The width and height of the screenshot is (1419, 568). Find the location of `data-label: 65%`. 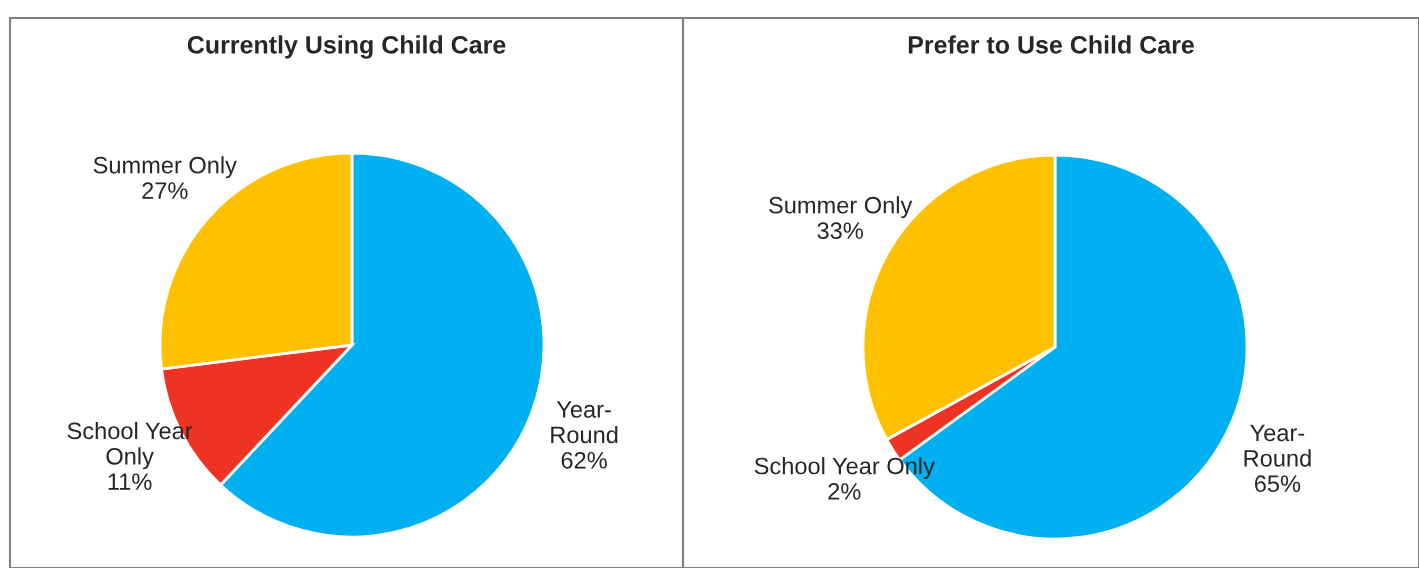

data-label: 65% is located at coordinates (1277, 484).